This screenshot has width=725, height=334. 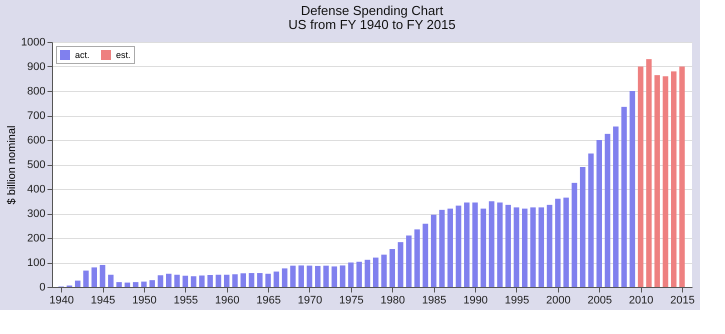 I want to click on y-tick-label: 1000, so click(x=33, y=42).